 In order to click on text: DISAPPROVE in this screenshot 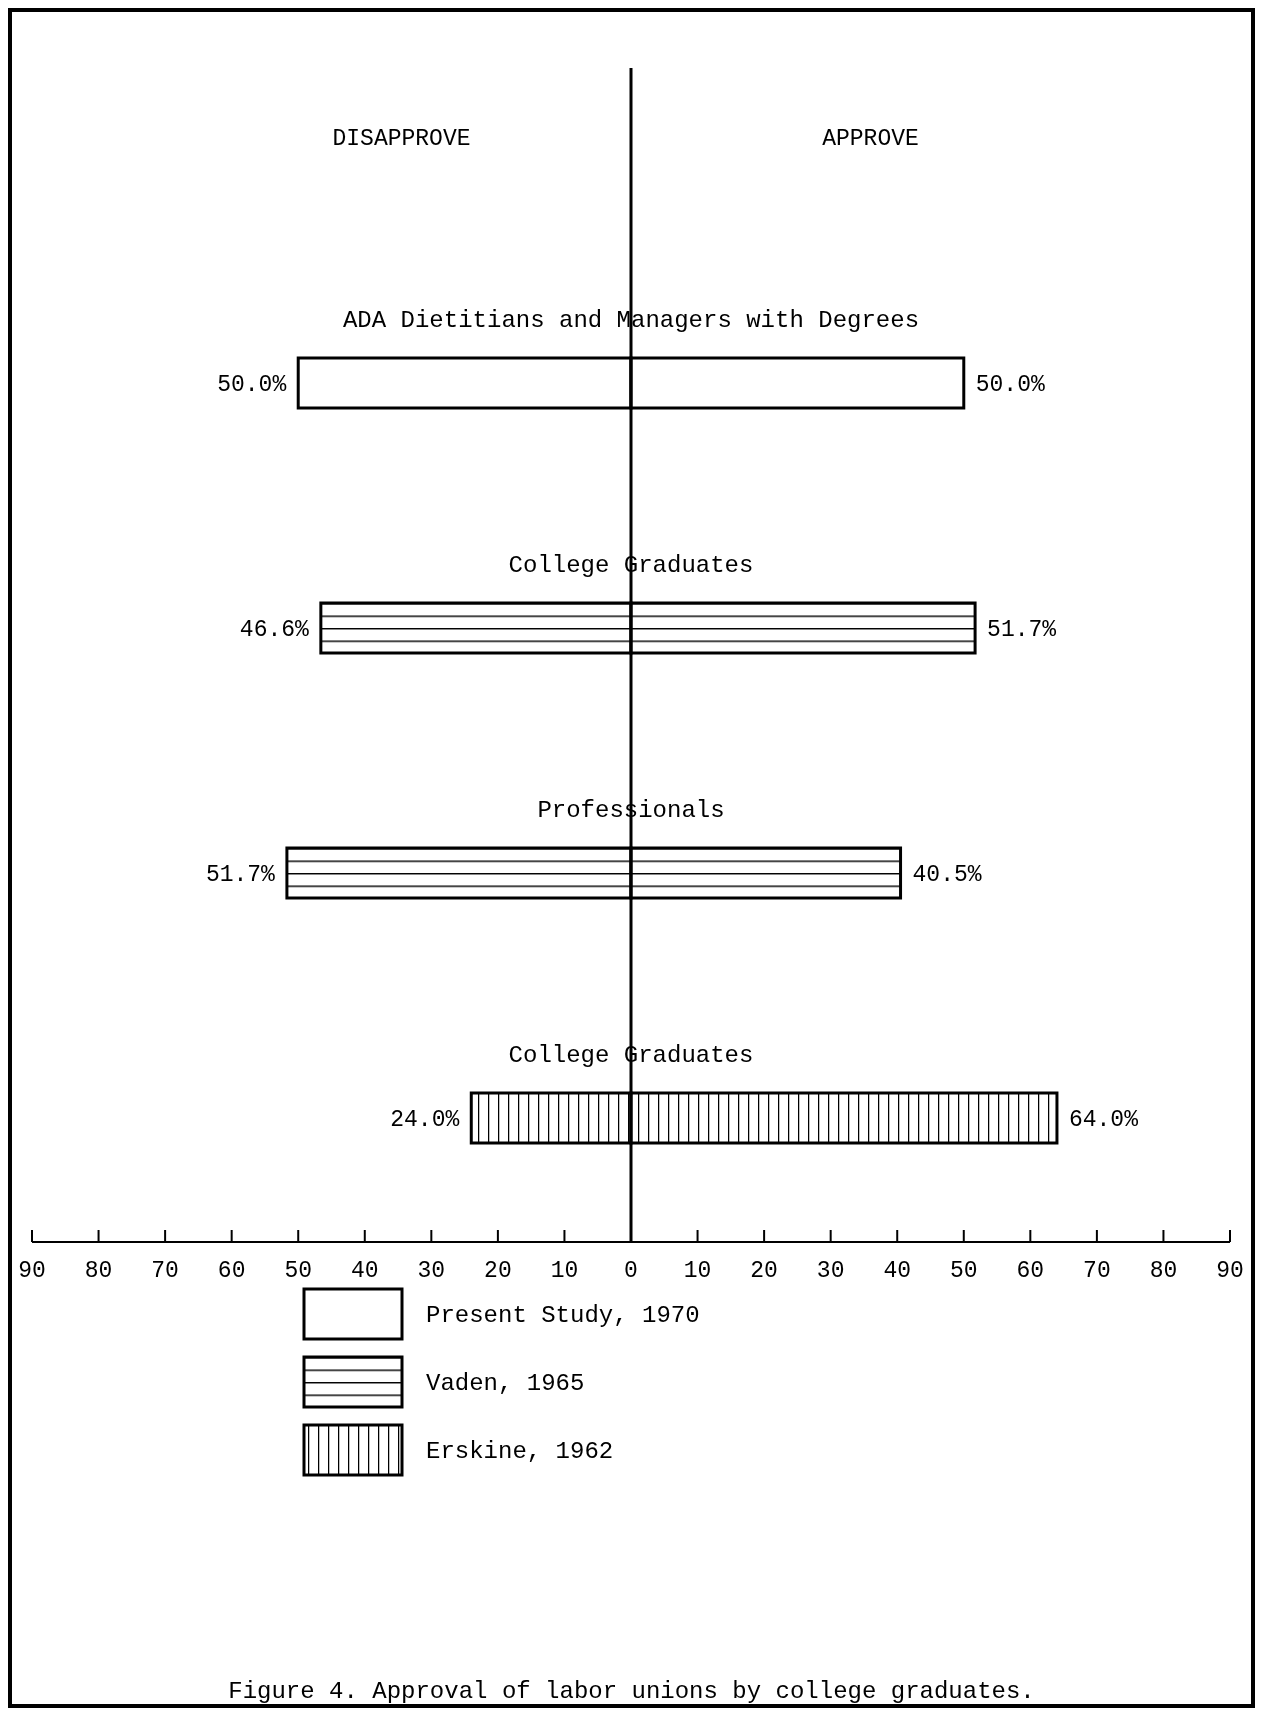, I will do `click(401, 139)`.